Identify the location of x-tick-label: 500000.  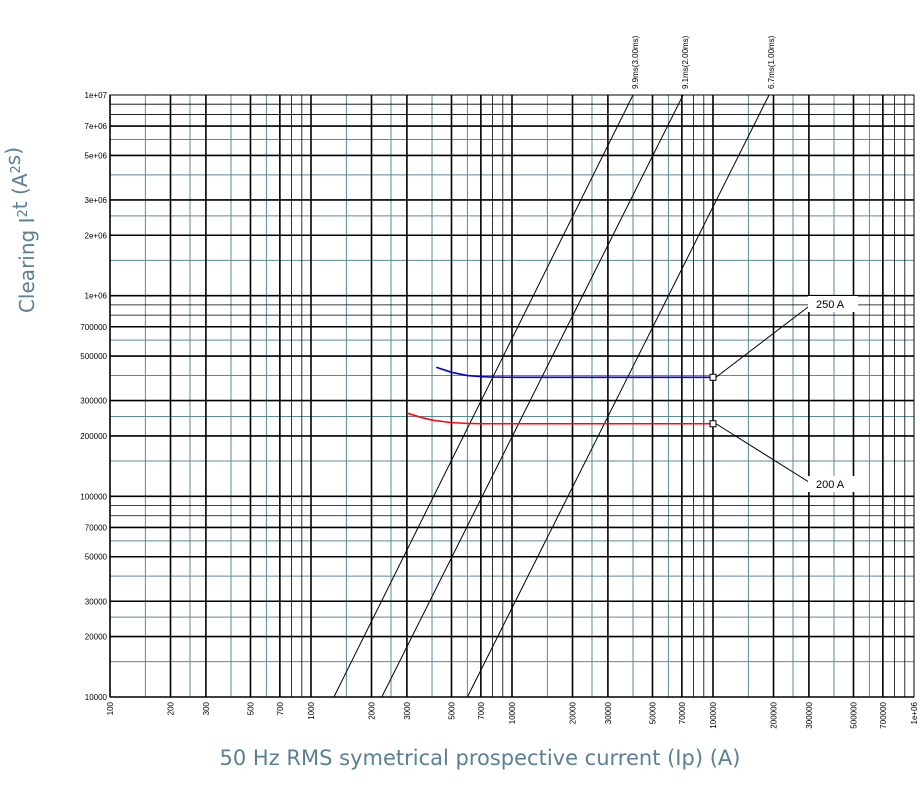
(853, 714).